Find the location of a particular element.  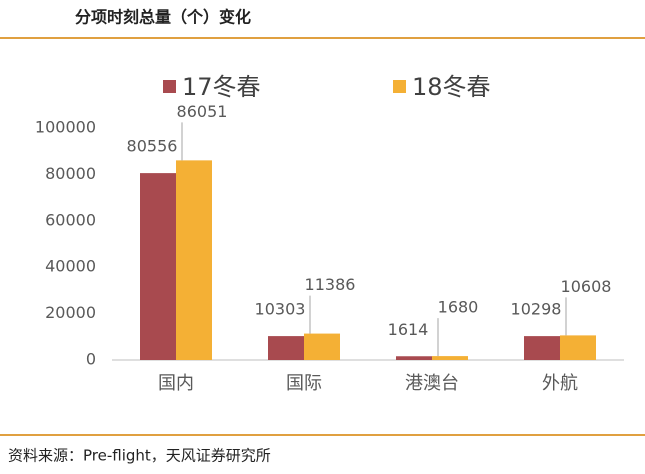

data-label: 1680 is located at coordinates (458, 307).